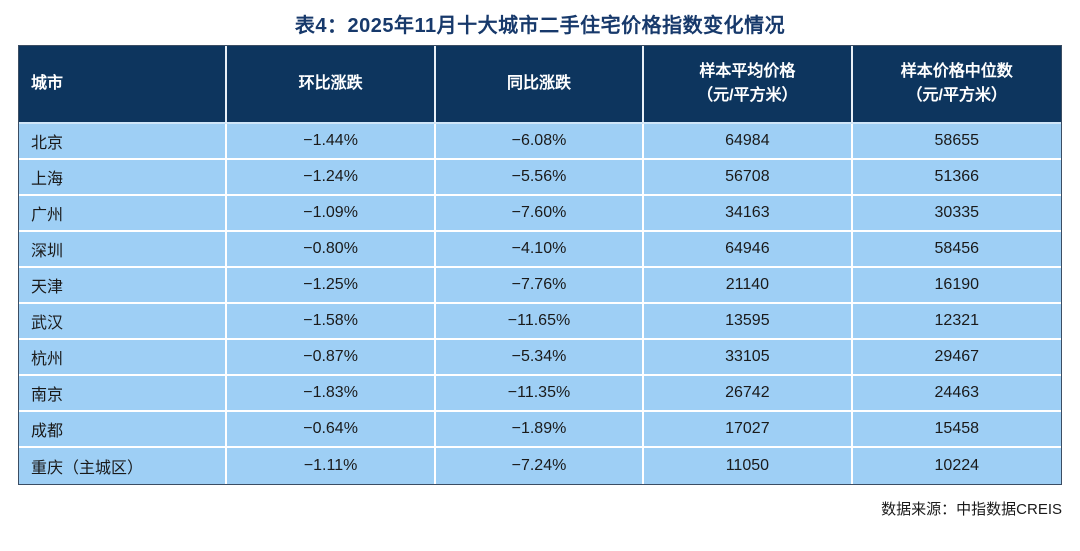 Image resolution: width=1080 pixels, height=551 pixels. I want to click on table-row: 重庆（主城区） −1.11% −7.24% 11050 10224, so click(540, 466).